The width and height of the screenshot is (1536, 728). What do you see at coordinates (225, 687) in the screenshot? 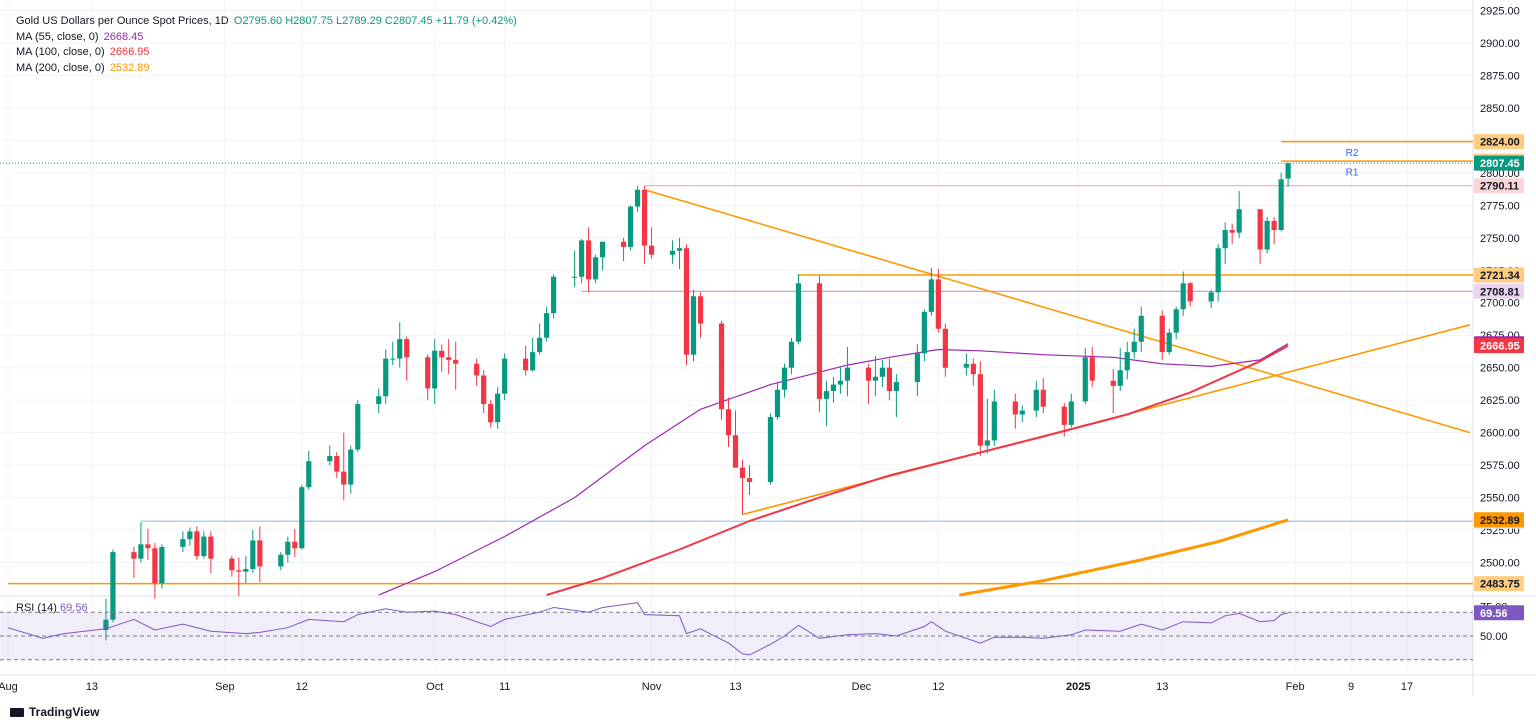
I see `time-tick-label: Sep` at bounding box center [225, 687].